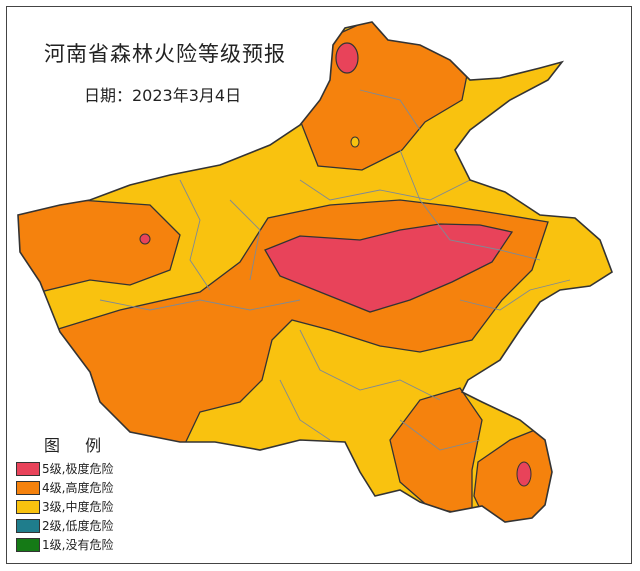 This screenshot has height=571, width=640. I want to click on legend-item-level5: 5级,极度危险, so click(64, 468).